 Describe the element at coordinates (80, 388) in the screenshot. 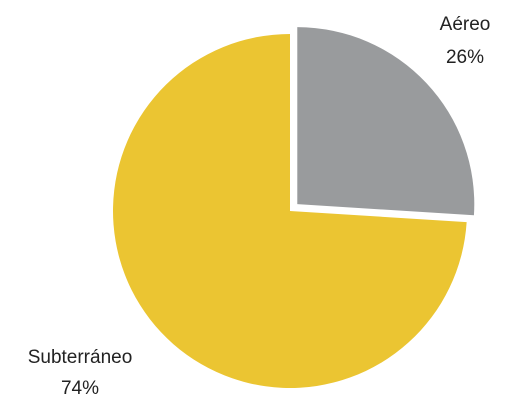

I see `slice-label-subterraneo-value: 74%` at that location.